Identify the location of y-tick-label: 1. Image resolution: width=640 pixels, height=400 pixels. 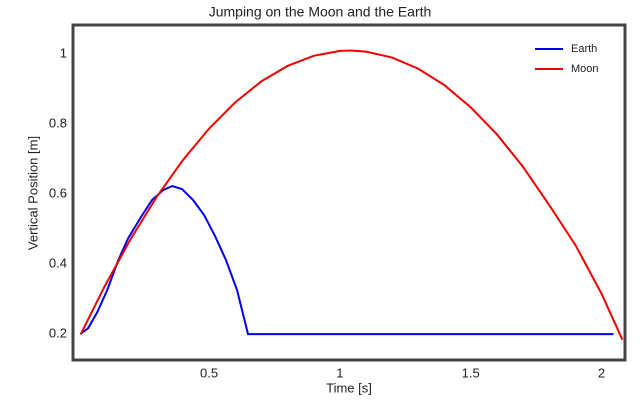
(63, 52).